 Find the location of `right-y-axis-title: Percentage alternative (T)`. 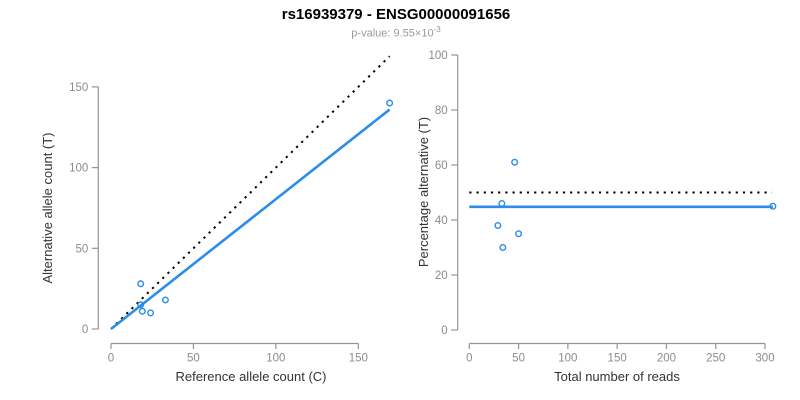

right-y-axis-title: Percentage alternative (T) is located at coordinates (423, 192).